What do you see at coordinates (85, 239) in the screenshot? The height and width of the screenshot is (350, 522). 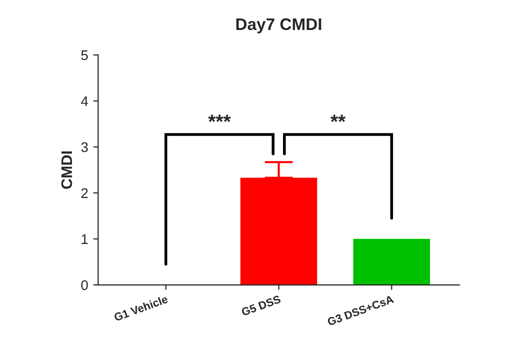 I see `y-tick-label: 1` at bounding box center [85, 239].